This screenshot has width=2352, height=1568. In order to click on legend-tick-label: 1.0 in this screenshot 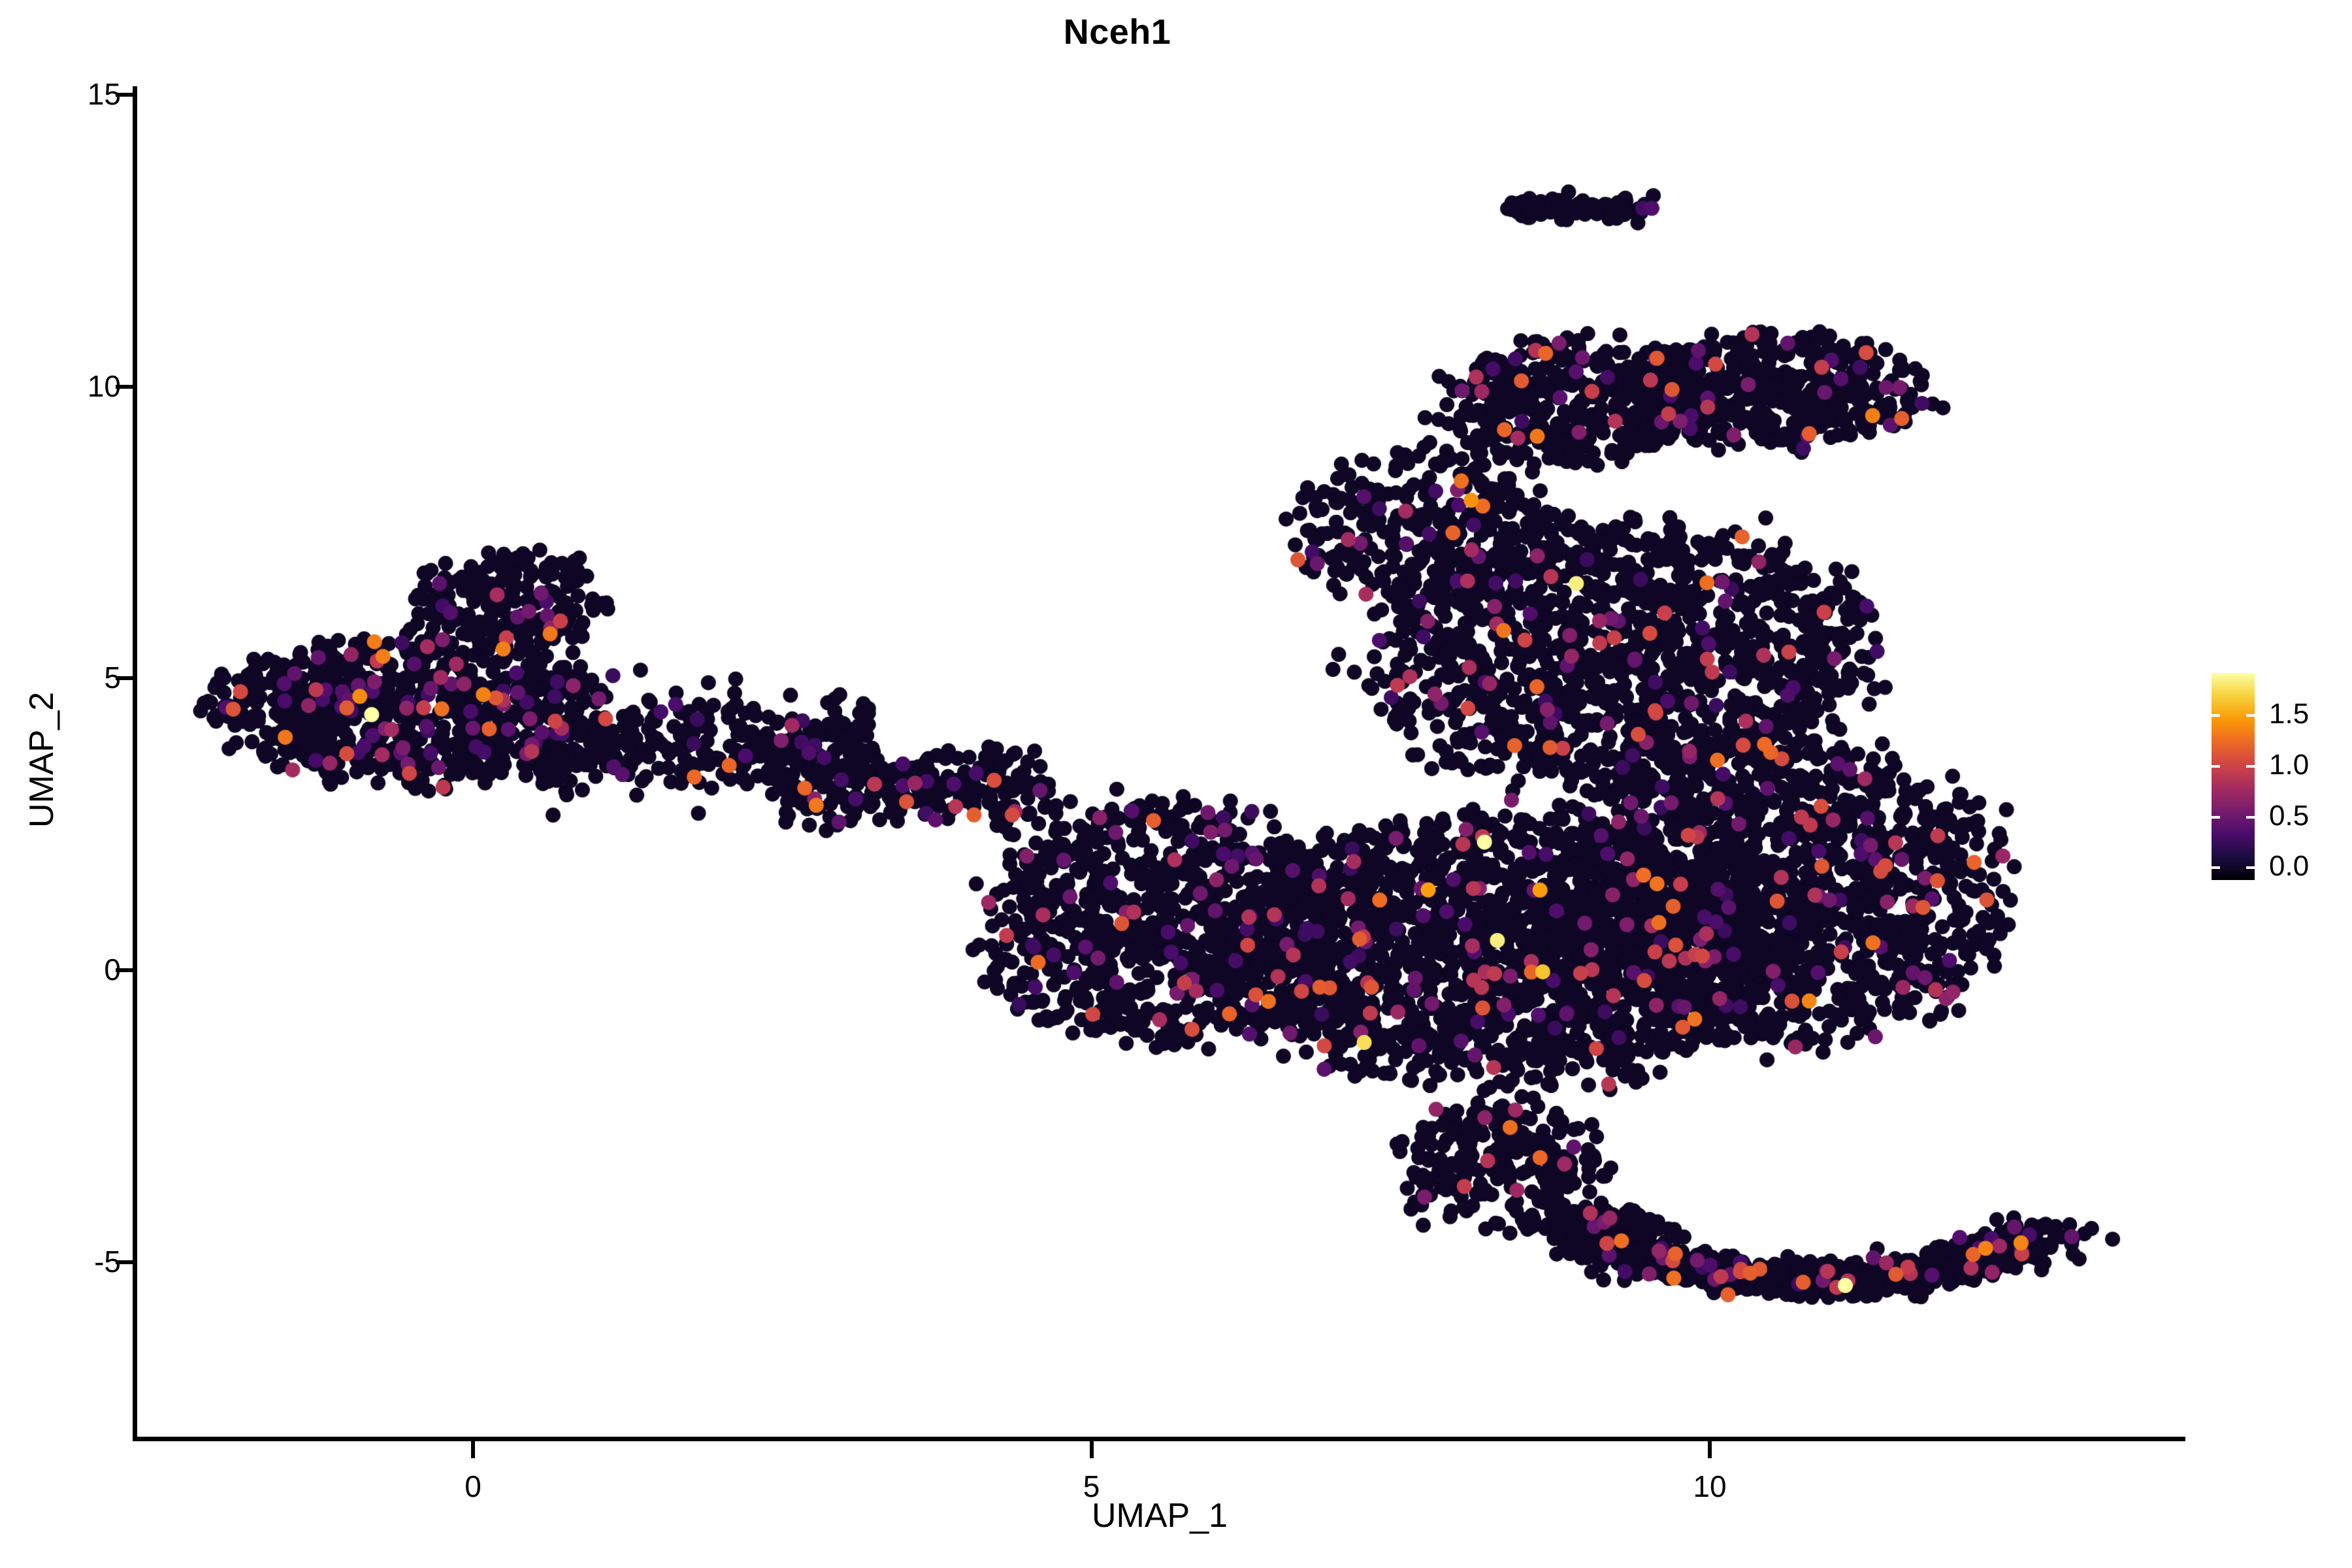, I will do `click(2289, 764)`.